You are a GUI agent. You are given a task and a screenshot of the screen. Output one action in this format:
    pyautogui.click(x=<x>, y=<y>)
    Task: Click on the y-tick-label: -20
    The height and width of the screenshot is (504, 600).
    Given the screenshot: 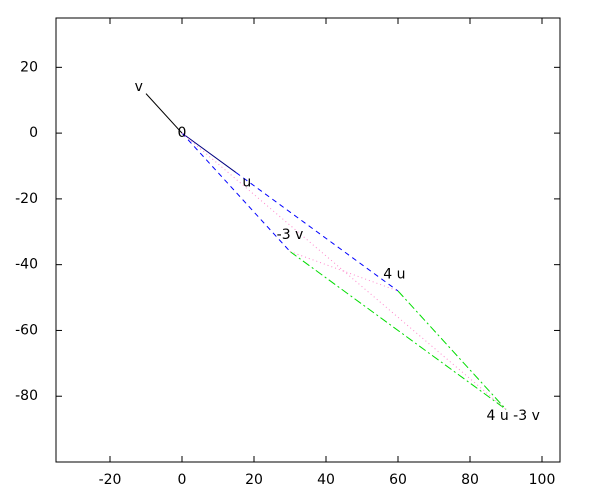 What is the action you would take?
    pyautogui.click(x=26, y=199)
    